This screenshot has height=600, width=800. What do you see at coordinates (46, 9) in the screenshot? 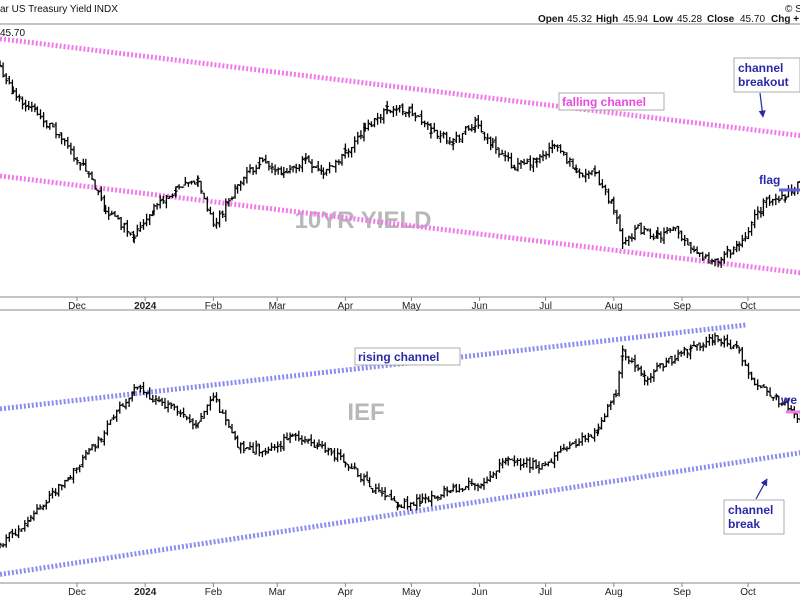
I see `symbol-title: ar US Treasury Yield` at bounding box center [46, 9].